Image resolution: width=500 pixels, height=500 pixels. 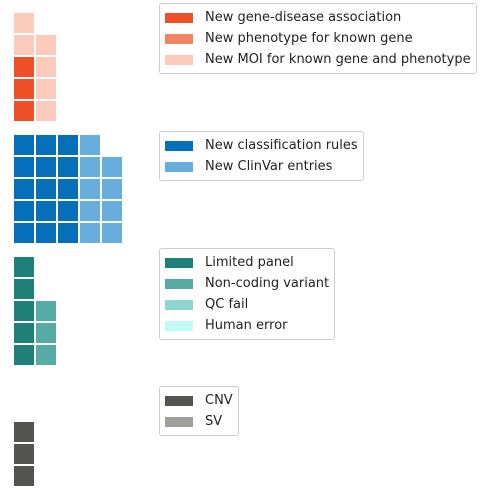 I want to click on legend-label: SV, so click(x=214, y=421).